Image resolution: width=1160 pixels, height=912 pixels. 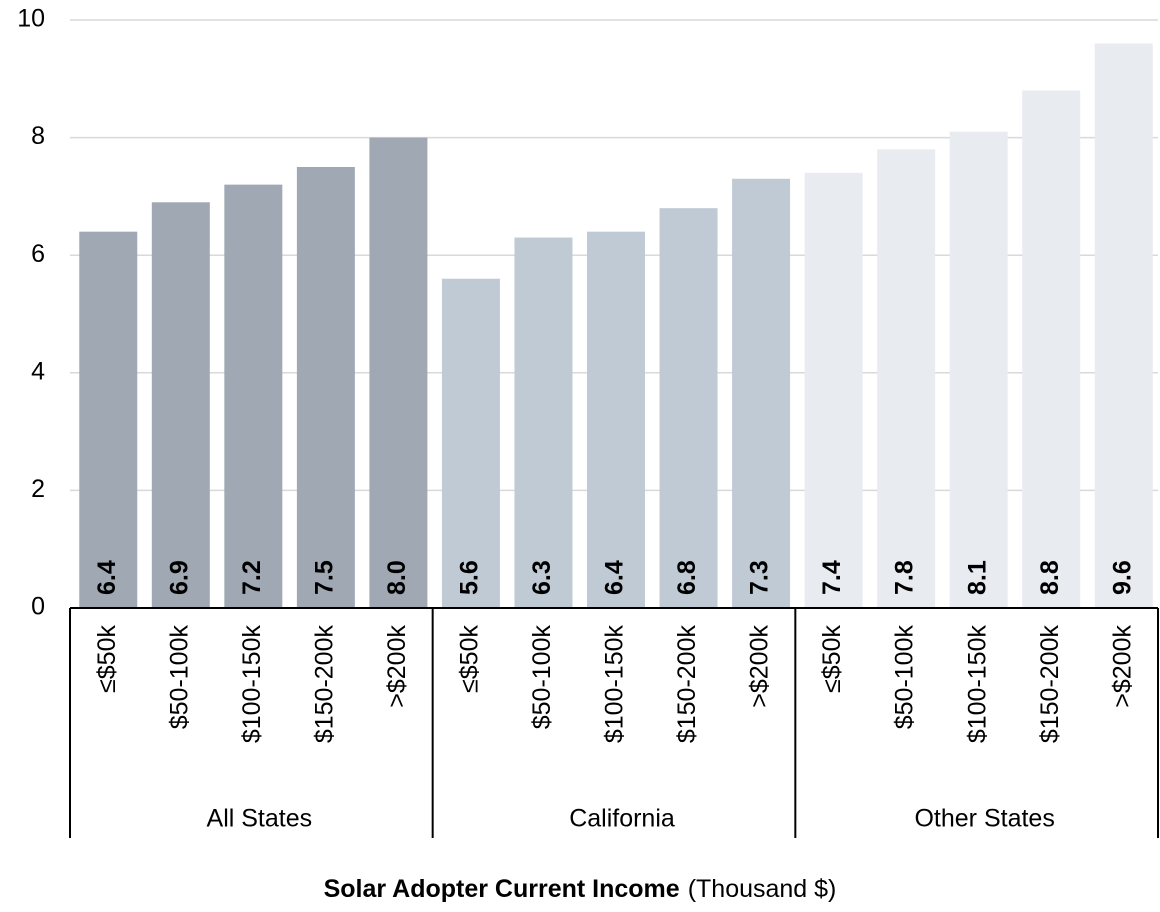 I want to click on data-label: 7.5, so click(x=324, y=577).